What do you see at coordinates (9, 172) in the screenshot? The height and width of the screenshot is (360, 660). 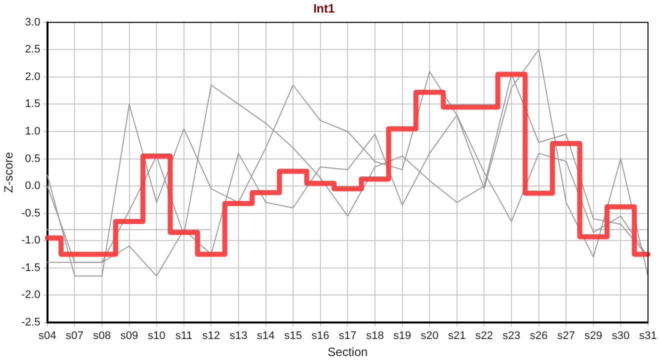 I see `y-axis-title: Z-score` at bounding box center [9, 172].